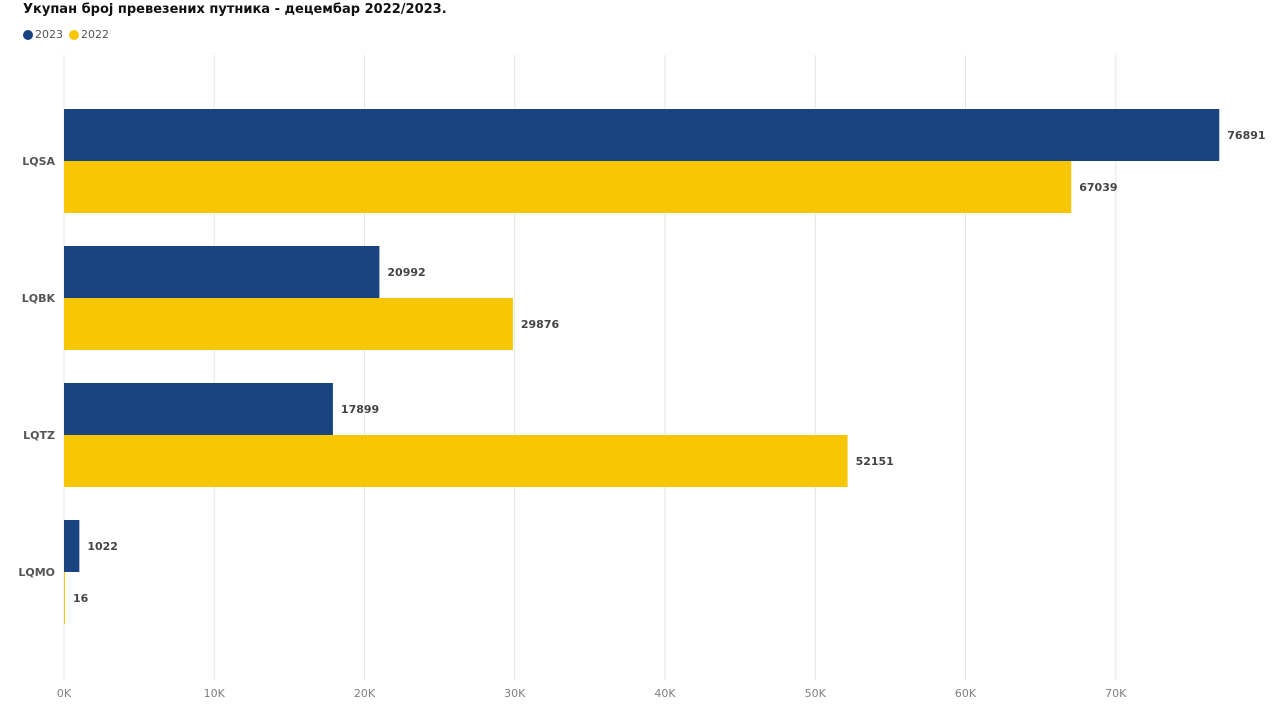 Image resolution: width=1280 pixels, height=720 pixels. Describe the element at coordinates (64, 693) in the screenshot. I see `x-tick-label: 0K` at that location.